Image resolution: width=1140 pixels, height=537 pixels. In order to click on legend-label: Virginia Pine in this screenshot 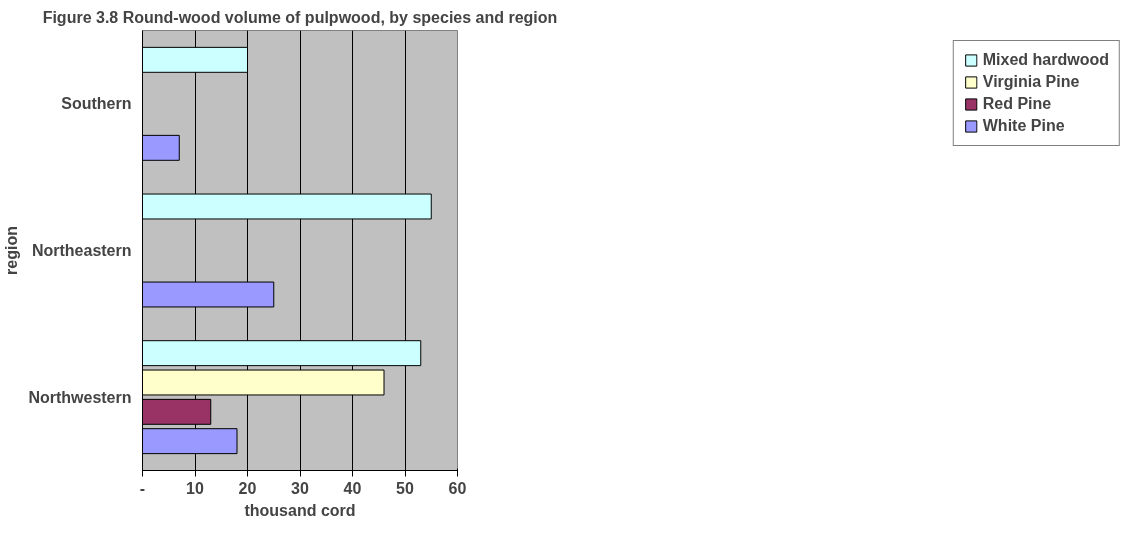, I will do `click(1031, 82)`.